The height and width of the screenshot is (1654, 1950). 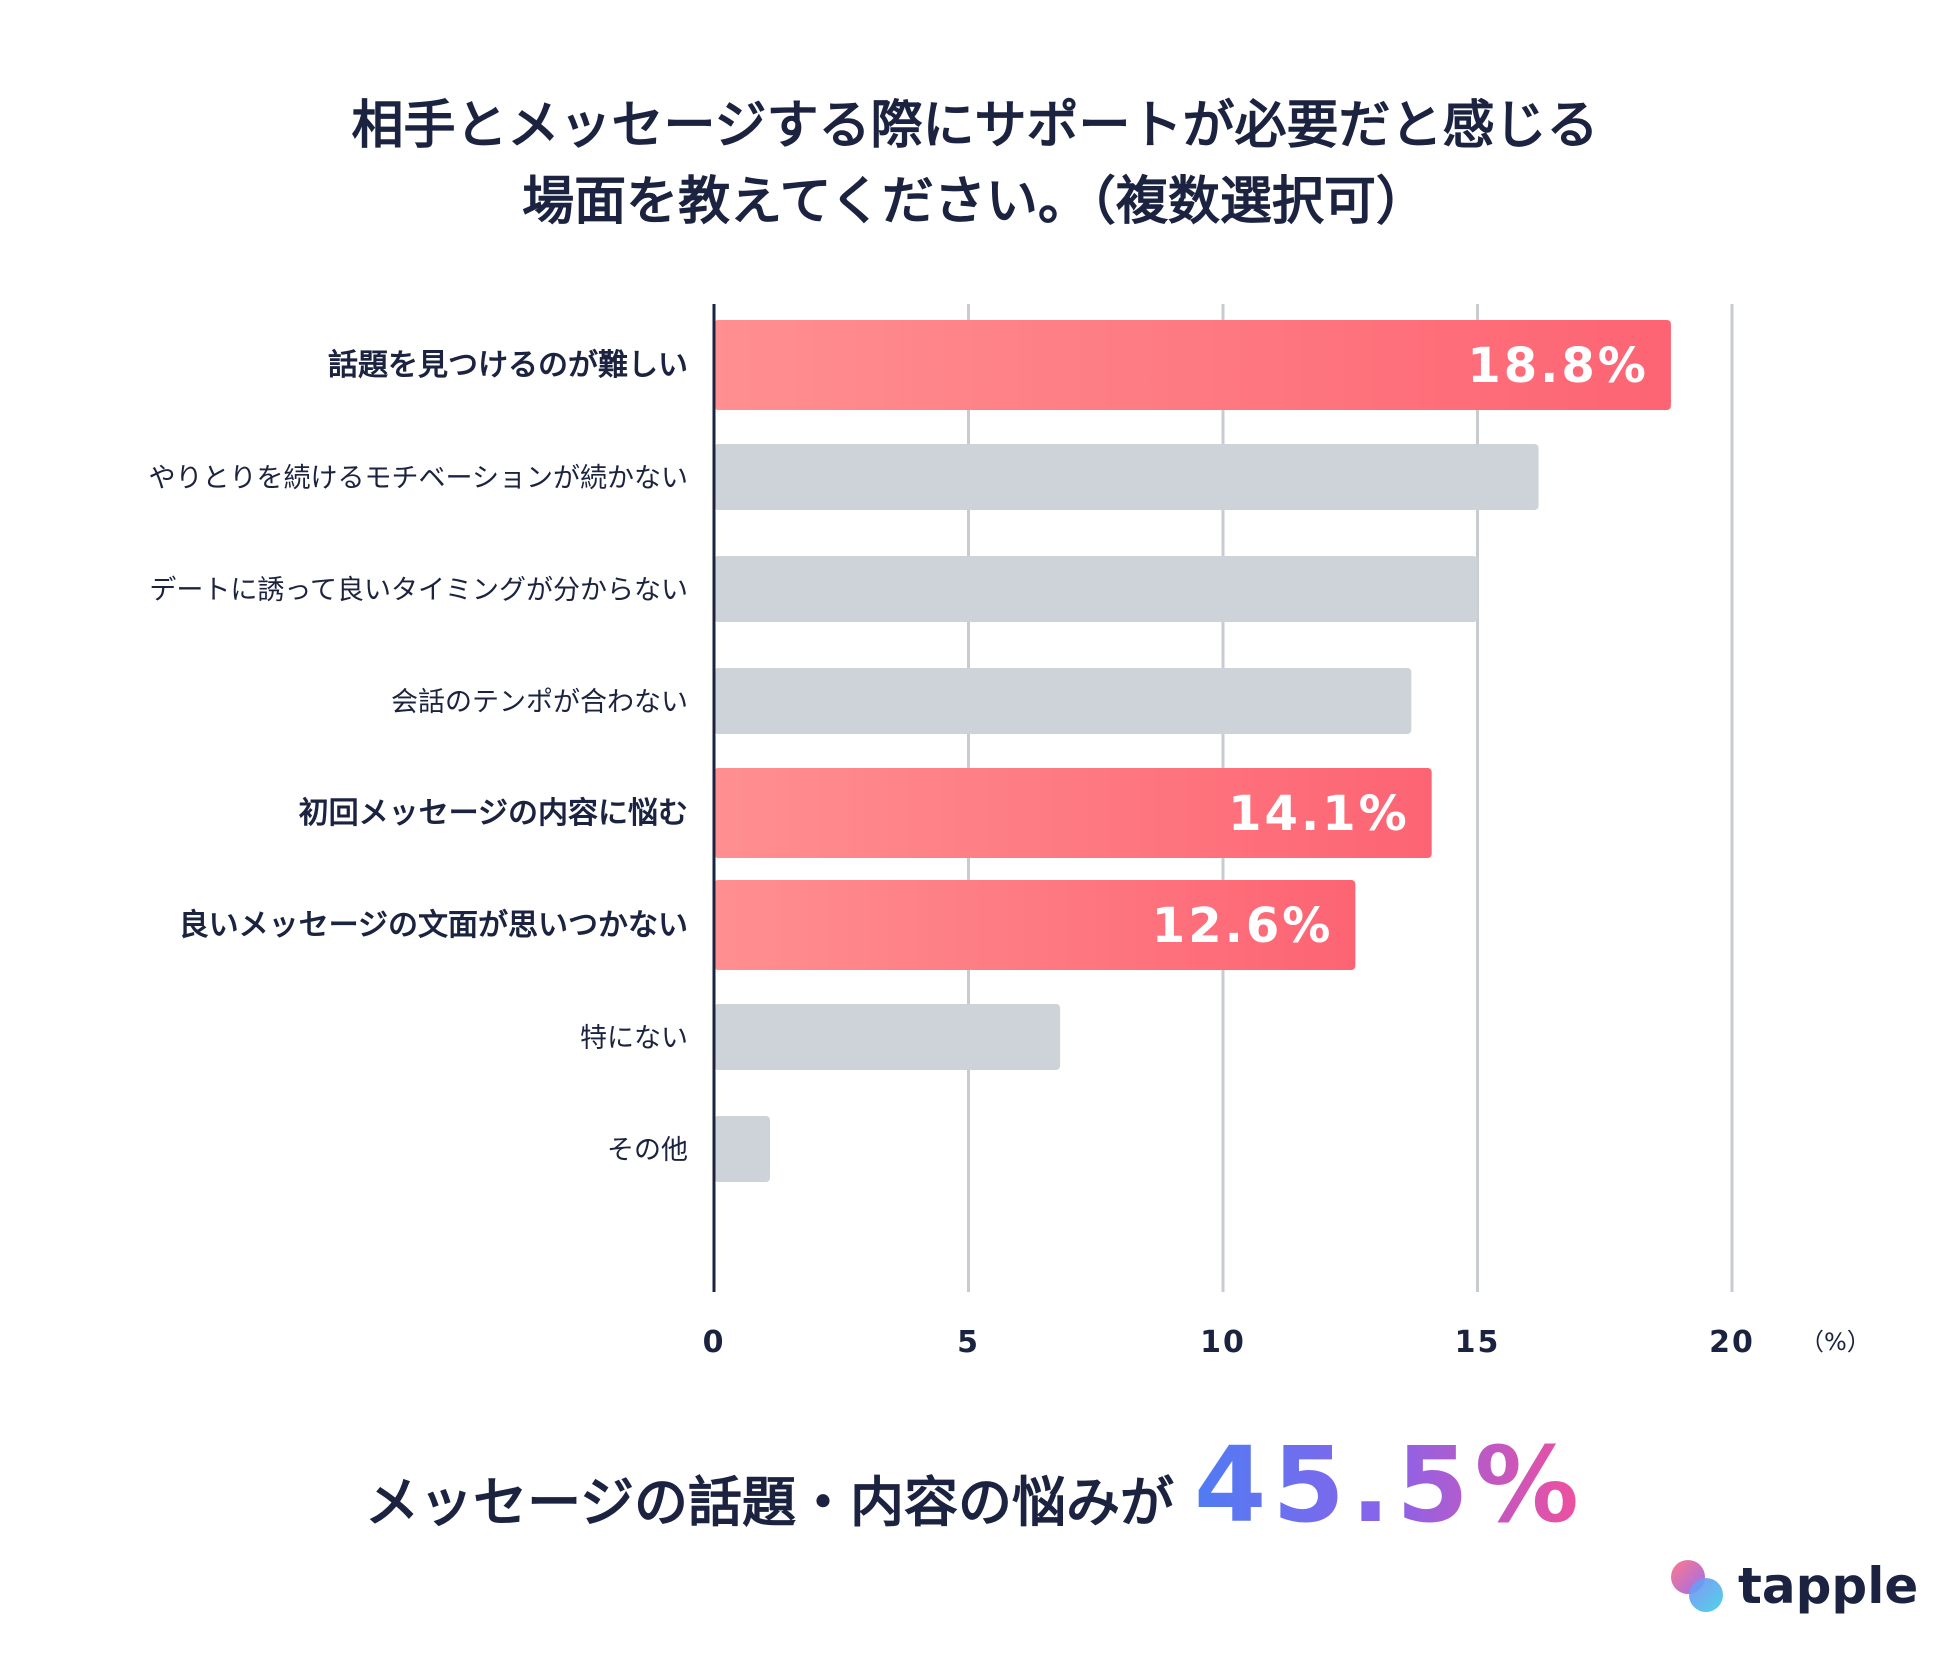 What do you see at coordinates (418, 478) in the screenshot?
I see `category-label: やりとりを続けるモチベーションが続かない` at bounding box center [418, 478].